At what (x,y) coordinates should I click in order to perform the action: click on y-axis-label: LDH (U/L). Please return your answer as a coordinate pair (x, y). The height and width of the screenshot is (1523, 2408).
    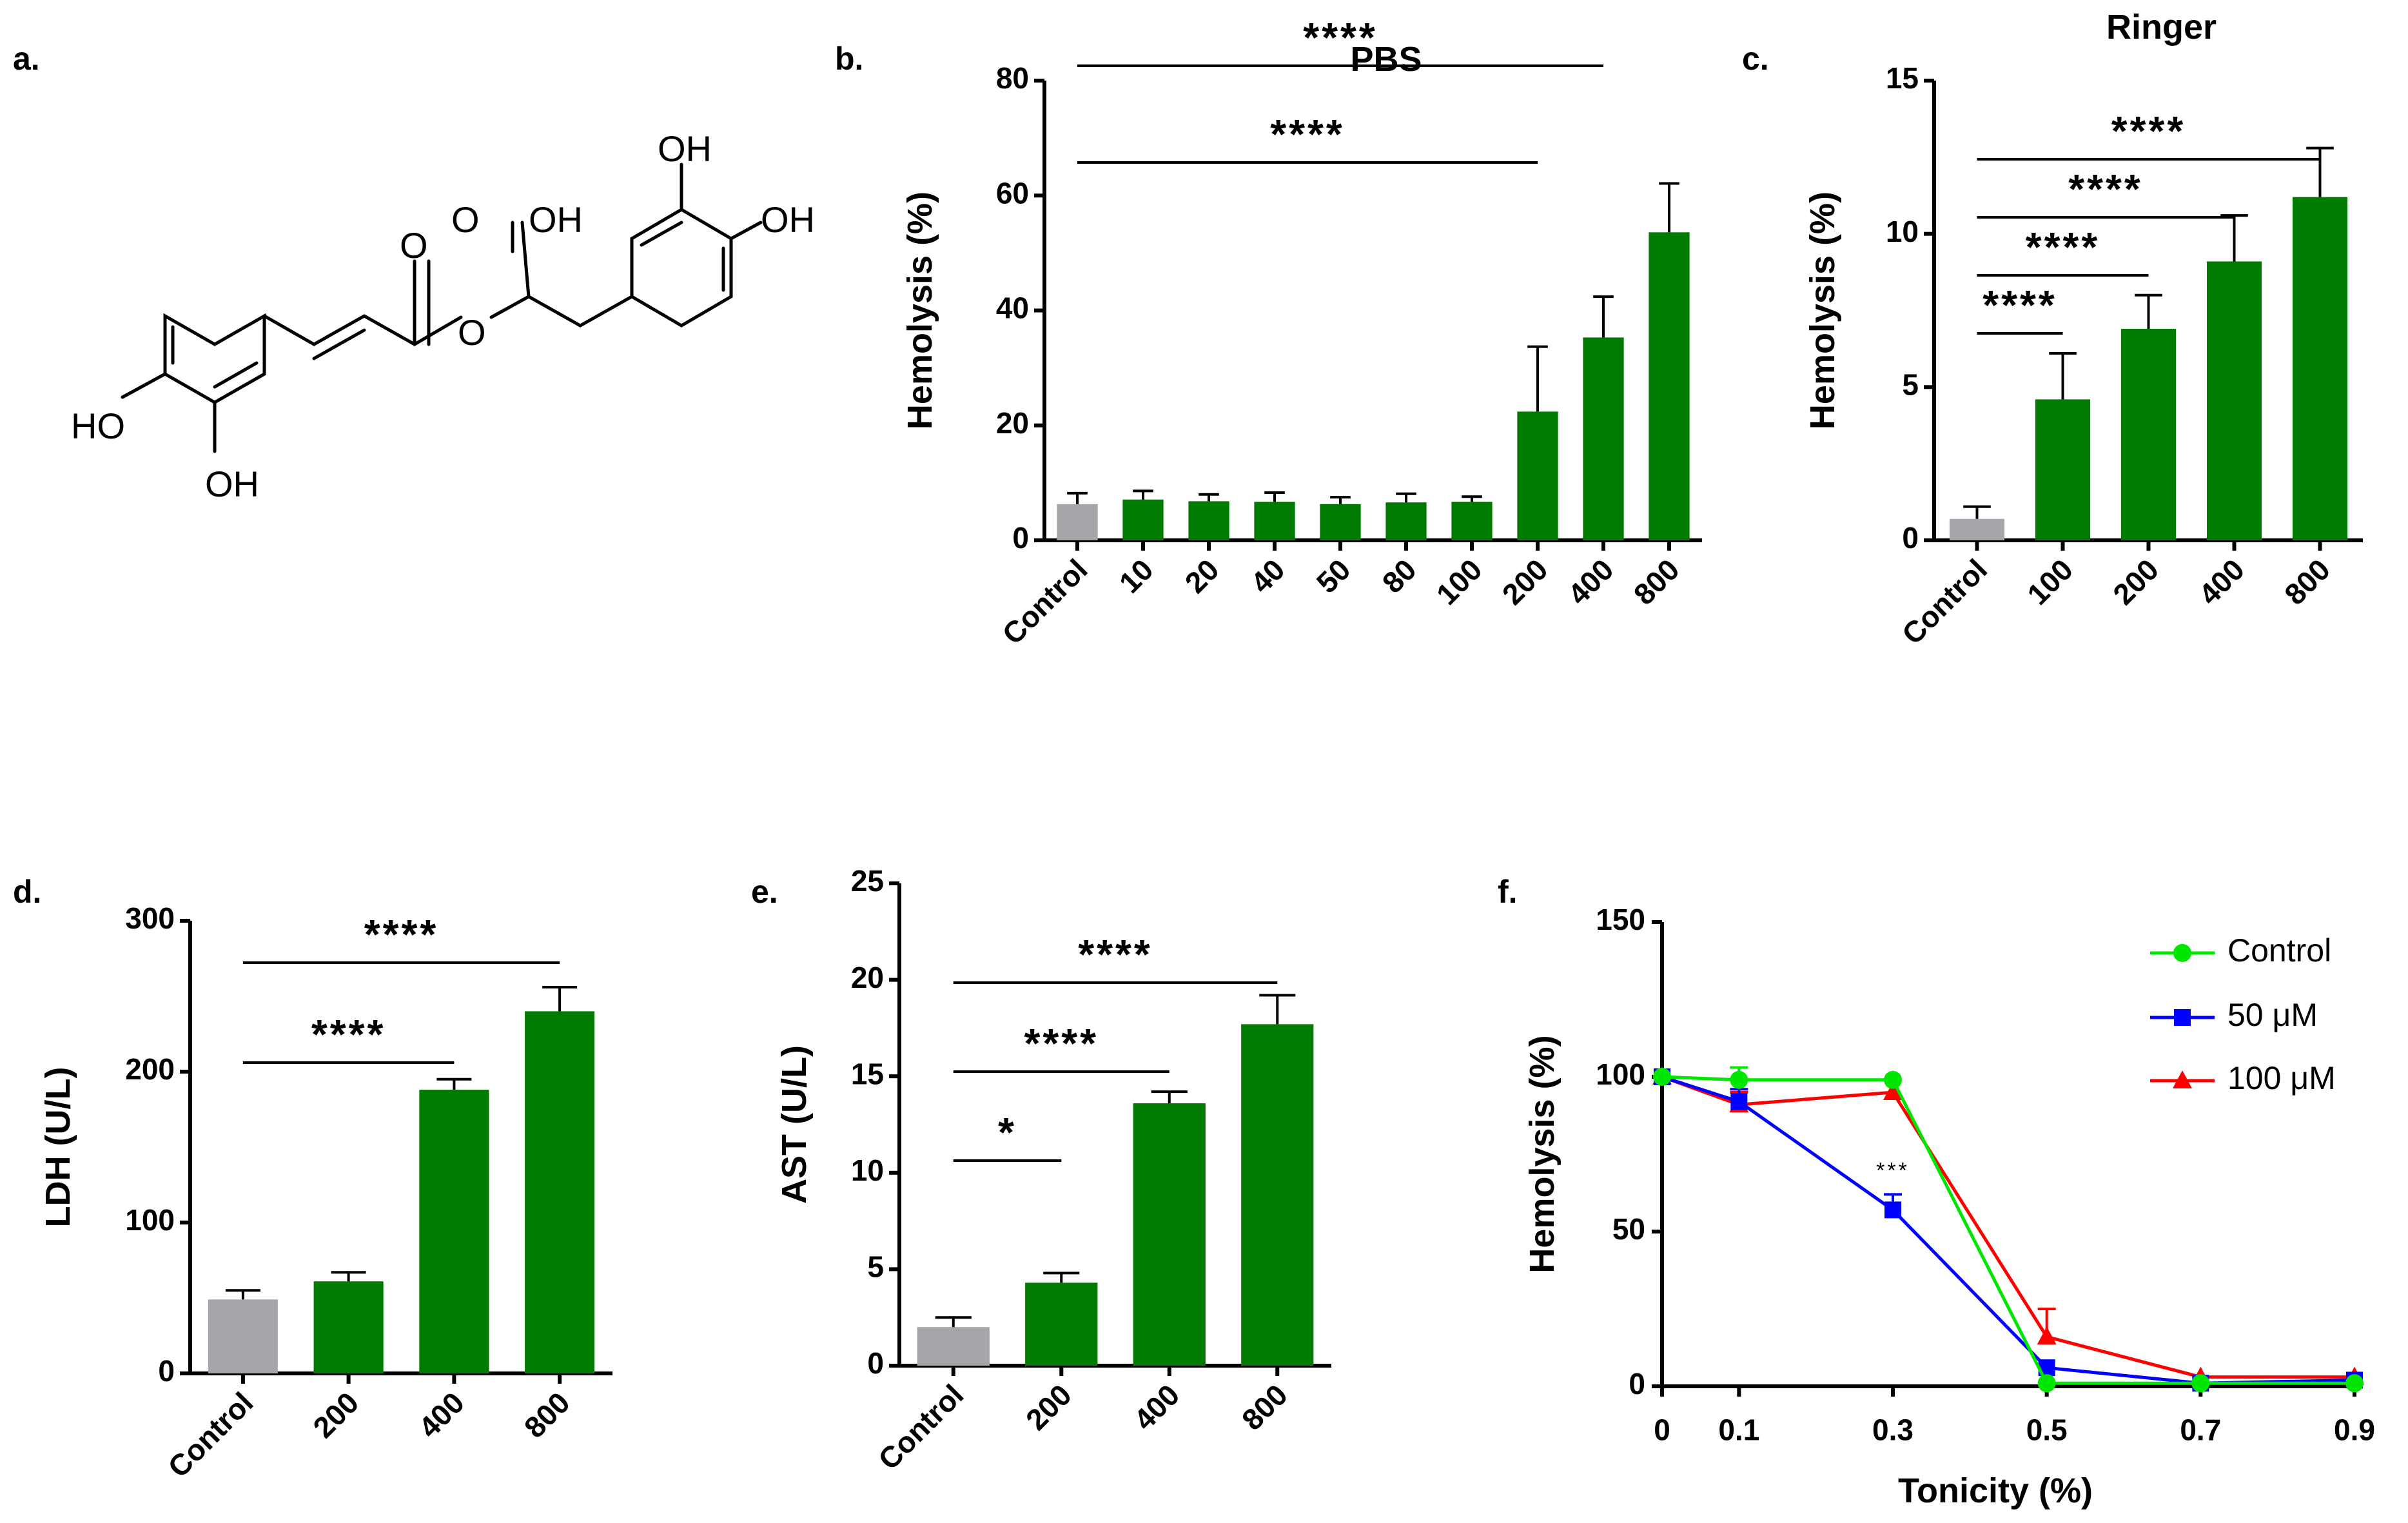
    Looking at the image, I should click on (58, 1147).